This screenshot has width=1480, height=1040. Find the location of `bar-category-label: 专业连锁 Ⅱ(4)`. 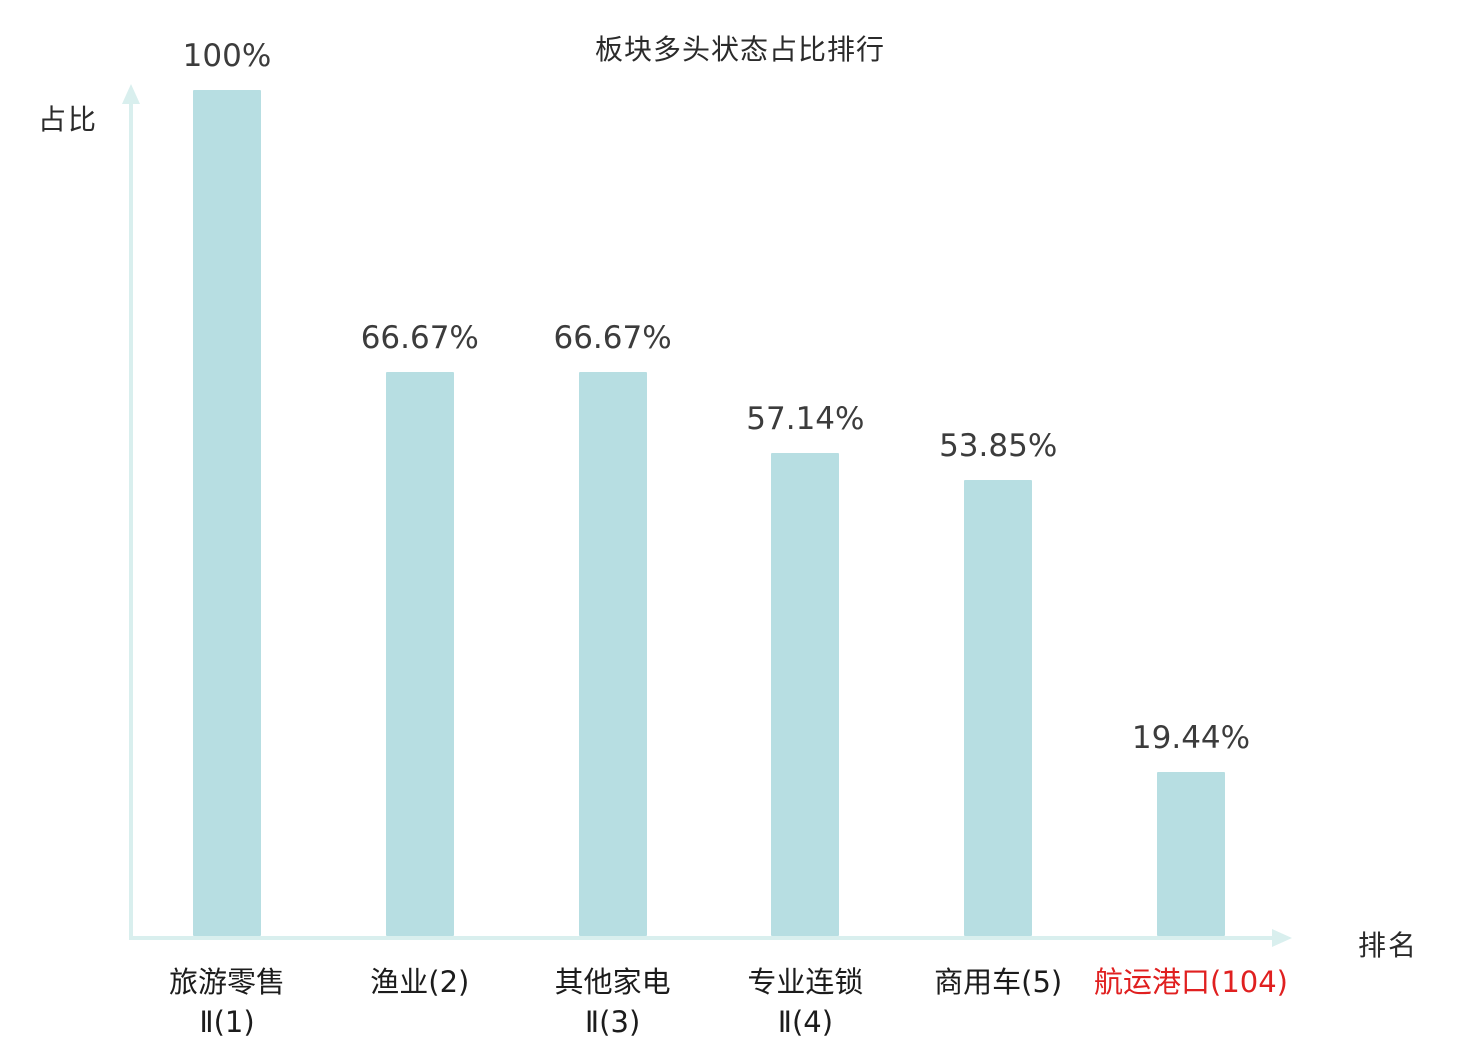

bar-category-label: 专业连锁 Ⅱ(4) is located at coordinates (805, 1001).